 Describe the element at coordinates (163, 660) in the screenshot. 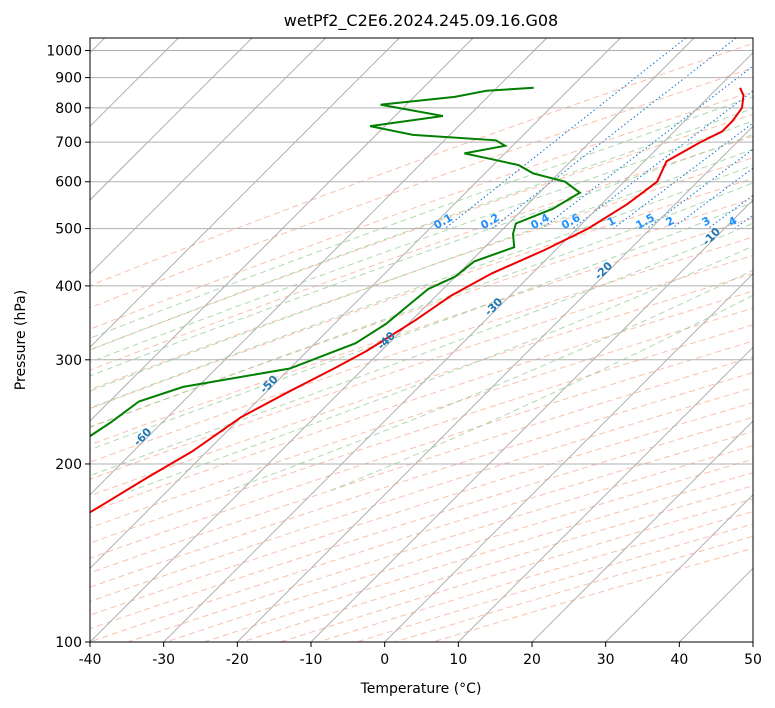

I see `x-tick-label: -30` at that location.